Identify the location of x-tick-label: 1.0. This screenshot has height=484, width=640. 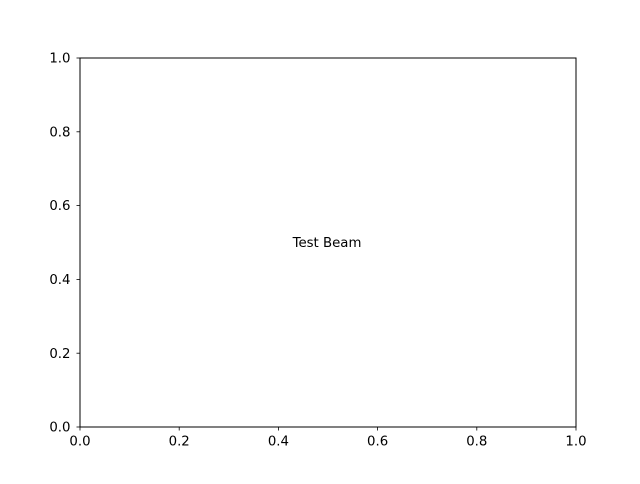
(575, 442).